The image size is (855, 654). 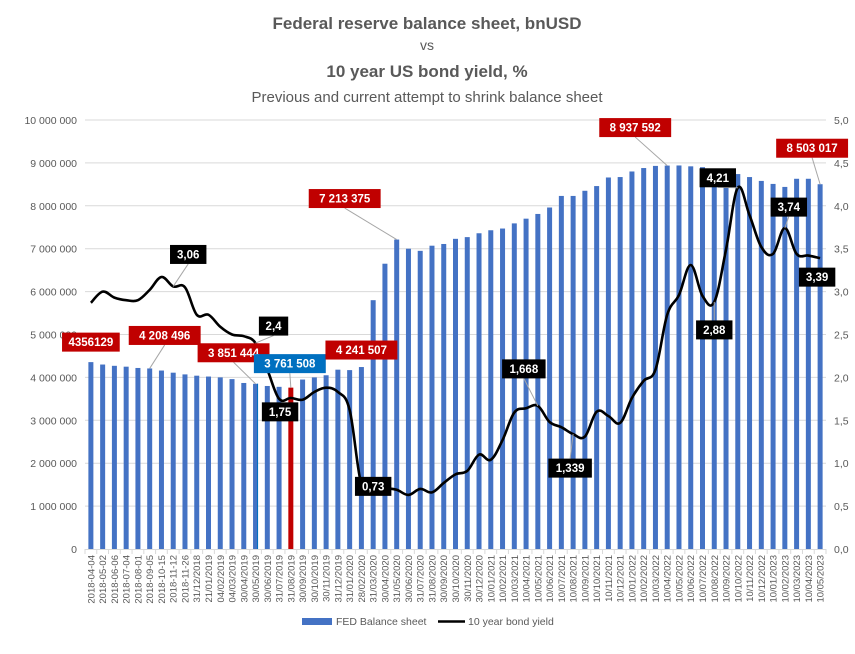 I want to click on x-tick-label: 30/06/2019, so click(x=268, y=579).